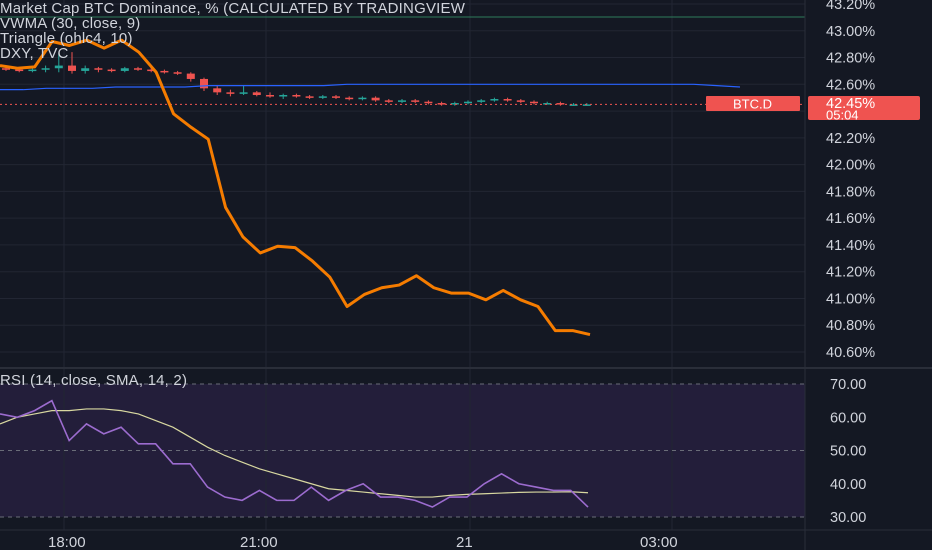 This screenshot has height=550, width=932. Describe the element at coordinates (370, 87) in the screenshot. I see `vwma-line` at that location.